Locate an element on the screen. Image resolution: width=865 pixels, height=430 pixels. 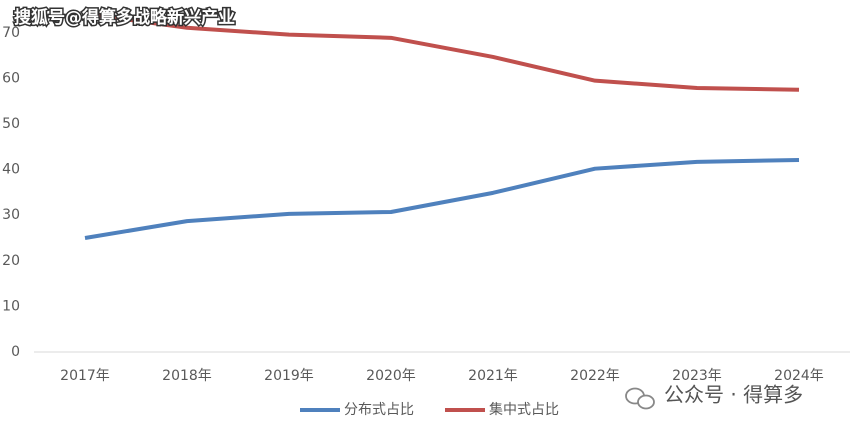
watermark: 搜狐号@得算多战略新兴产业 is located at coordinates (124, 17).